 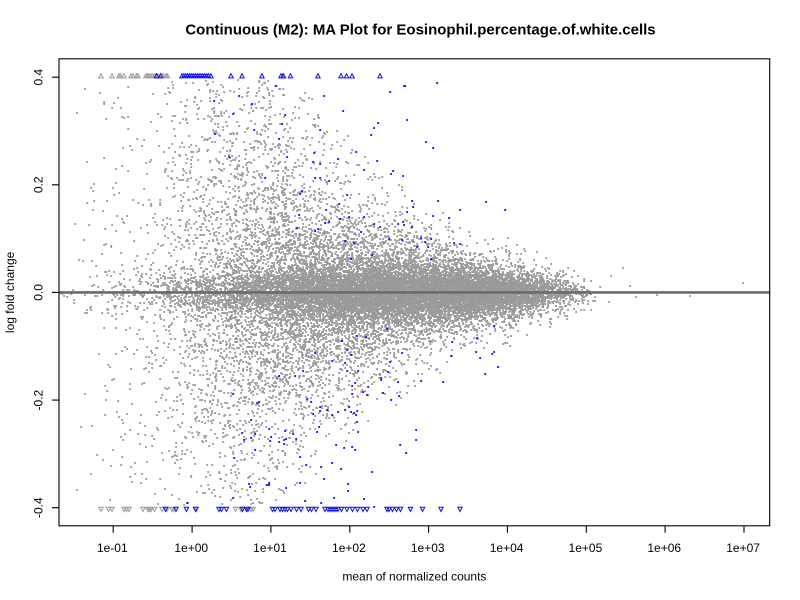 What do you see at coordinates (38, 399) in the screenshot?
I see `svg-text: -0.2` at bounding box center [38, 399].